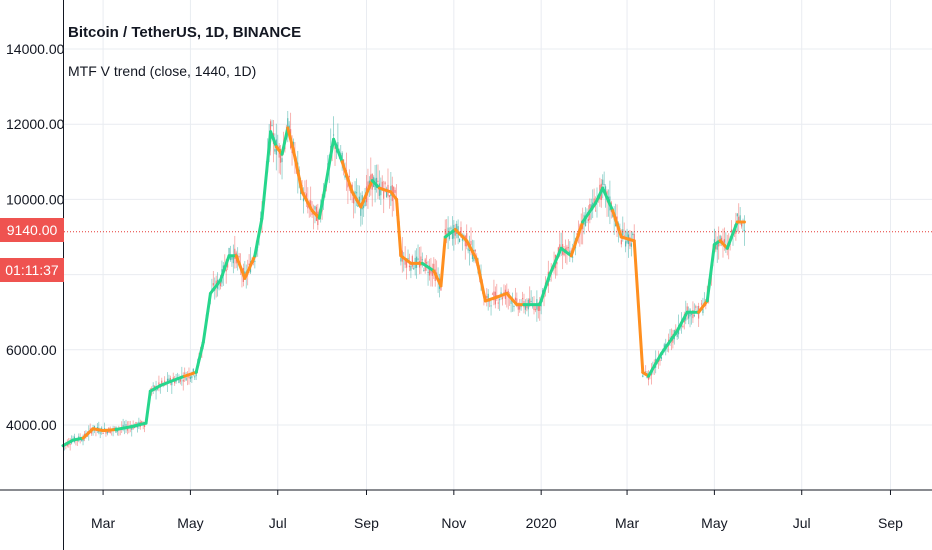 Image resolution: width=932 pixels, height=550 pixels. I want to click on indicator-label: MTF V trend (close, 1440, 1D), so click(162, 71).